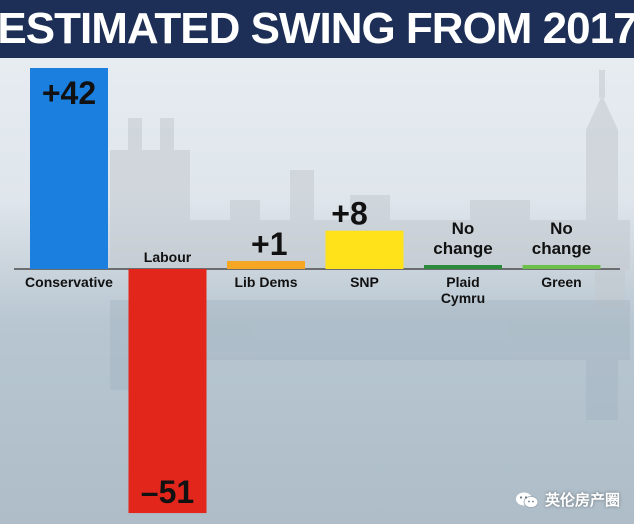 The image size is (634, 524). Describe the element at coordinates (349, 214) in the screenshot. I see `value-label-snp: +8` at that location.